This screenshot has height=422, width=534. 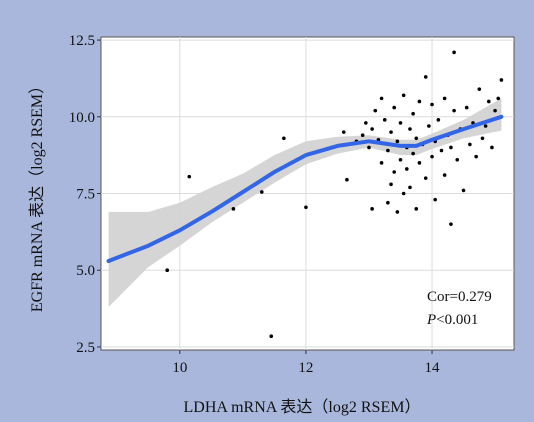 What do you see at coordinates (305, 368) in the screenshot?
I see `x-tick-label: 12` at bounding box center [305, 368].